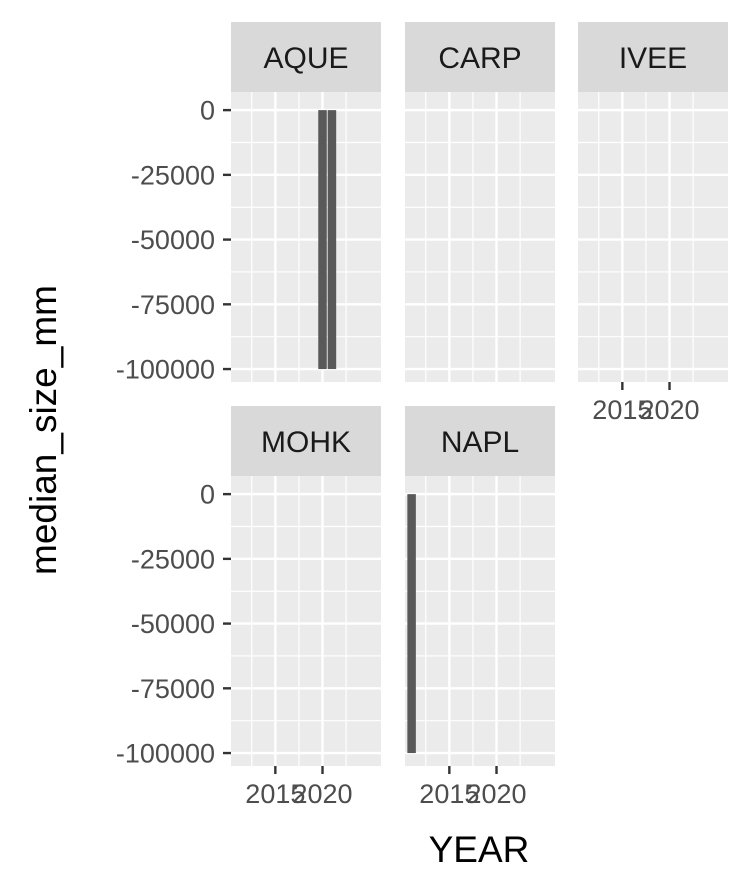 The height and width of the screenshot is (895, 752). I want to click on facet-strip-label: CARP, so click(479, 58).